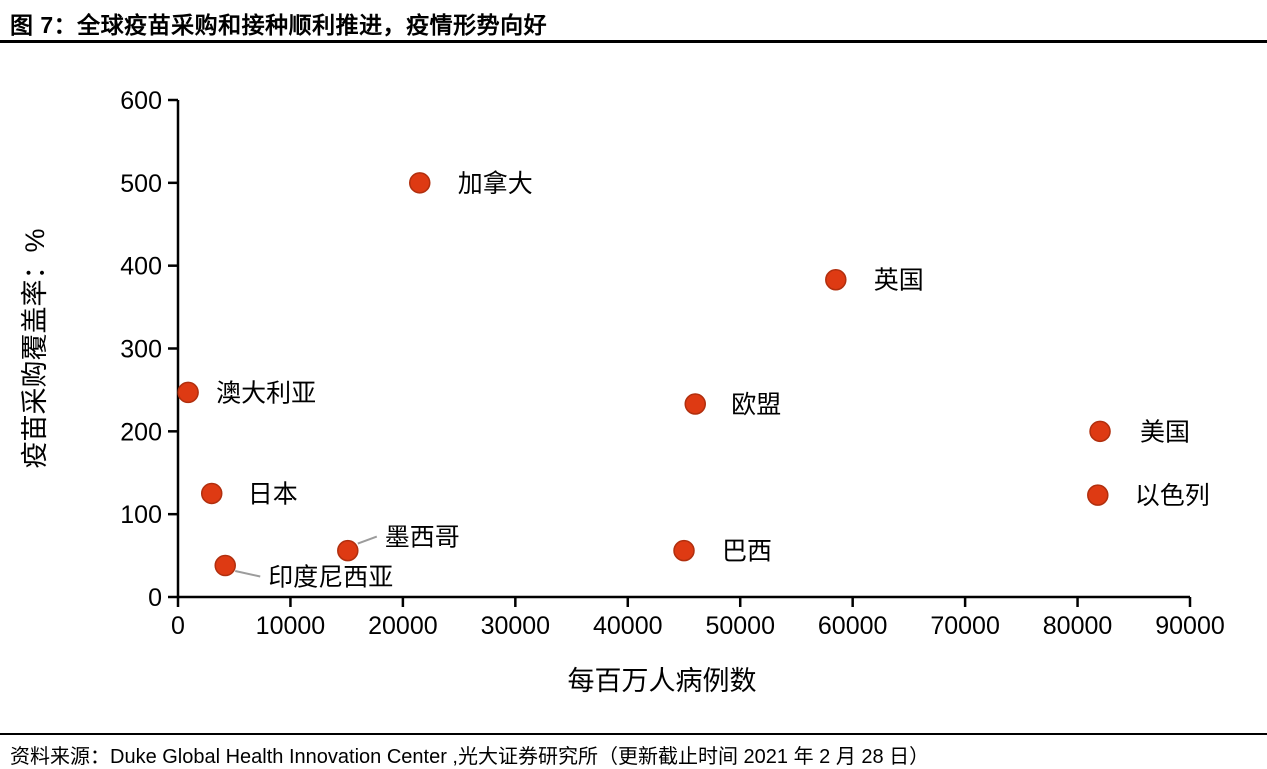  Describe the element at coordinates (273, 494) in the screenshot. I see `point-label: 日本` at that location.